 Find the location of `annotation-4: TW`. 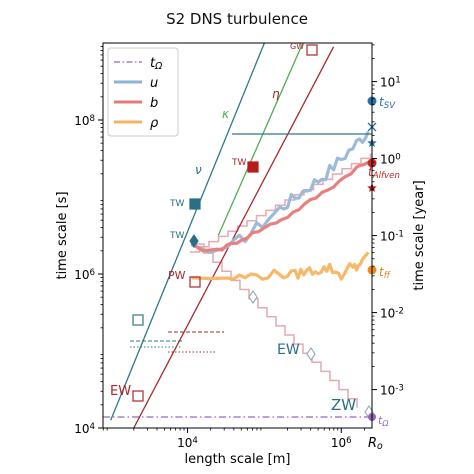

annotation-4: TW is located at coordinates (176, 204).